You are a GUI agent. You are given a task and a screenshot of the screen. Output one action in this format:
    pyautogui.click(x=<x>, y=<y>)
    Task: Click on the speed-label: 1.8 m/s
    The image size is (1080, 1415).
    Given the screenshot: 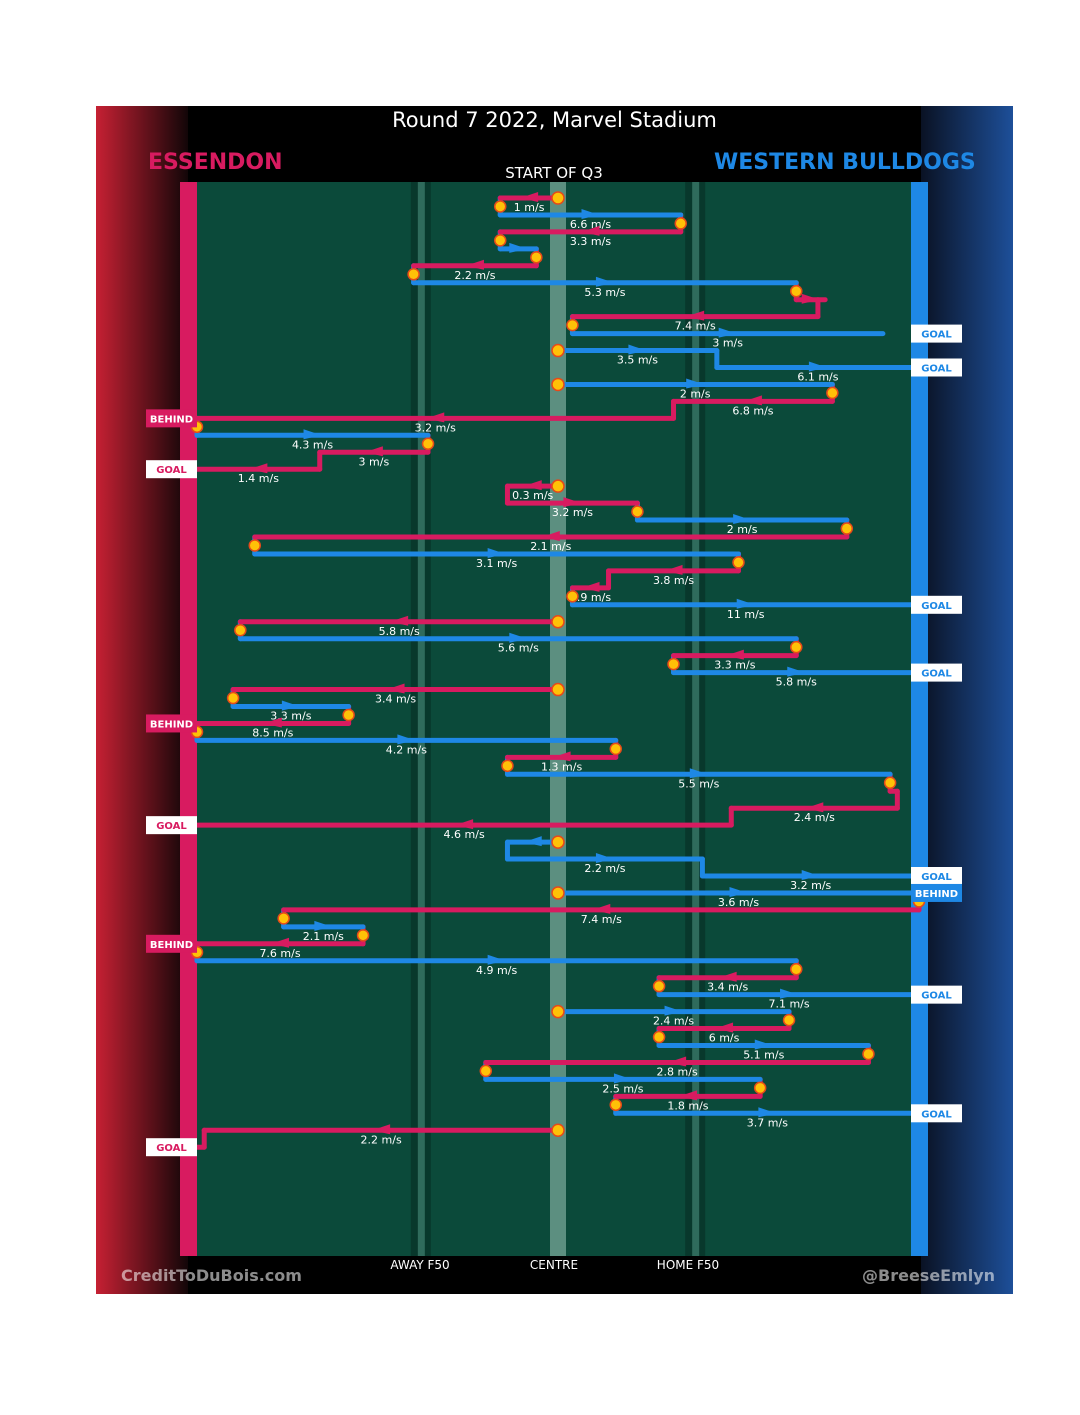 What is the action you would take?
    pyautogui.click(x=687, y=1105)
    